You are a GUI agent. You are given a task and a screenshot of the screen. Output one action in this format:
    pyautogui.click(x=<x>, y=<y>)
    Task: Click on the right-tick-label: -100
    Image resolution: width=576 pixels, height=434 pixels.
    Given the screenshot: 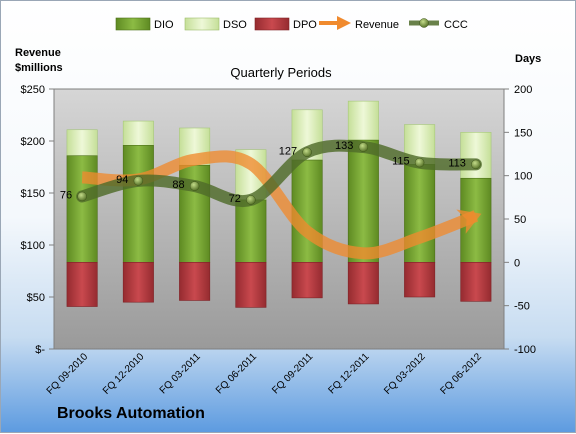 What is the action you would take?
    pyautogui.click(x=525, y=350)
    